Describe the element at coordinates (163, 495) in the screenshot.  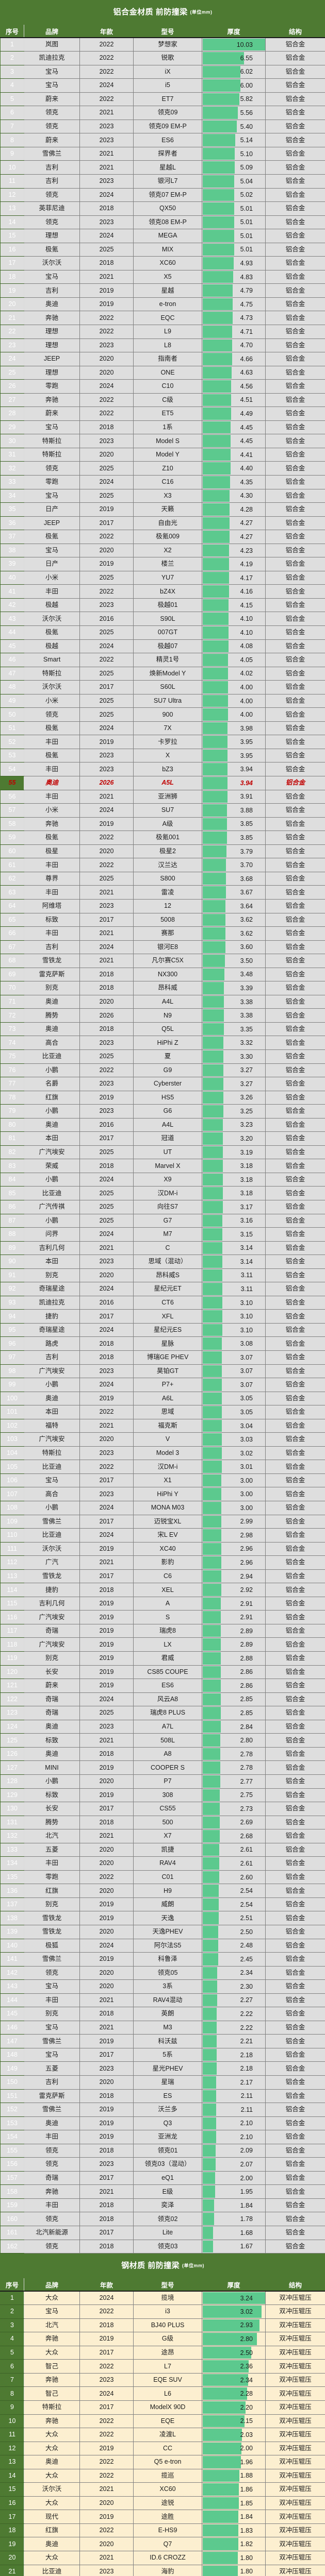
I see `table-row: 34 宝马 2025 X3 4.30 铝合金` at that location.